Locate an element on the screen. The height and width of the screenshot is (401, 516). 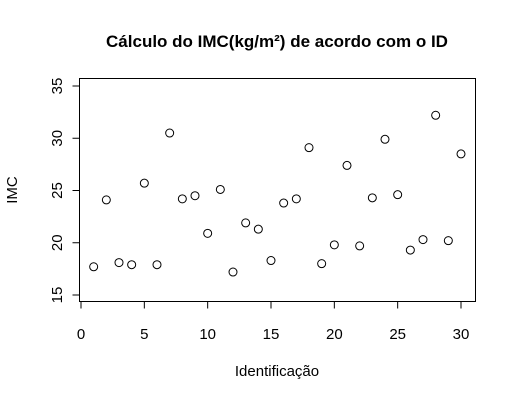
x-tick-label: 15 is located at coordinates (271, 334).